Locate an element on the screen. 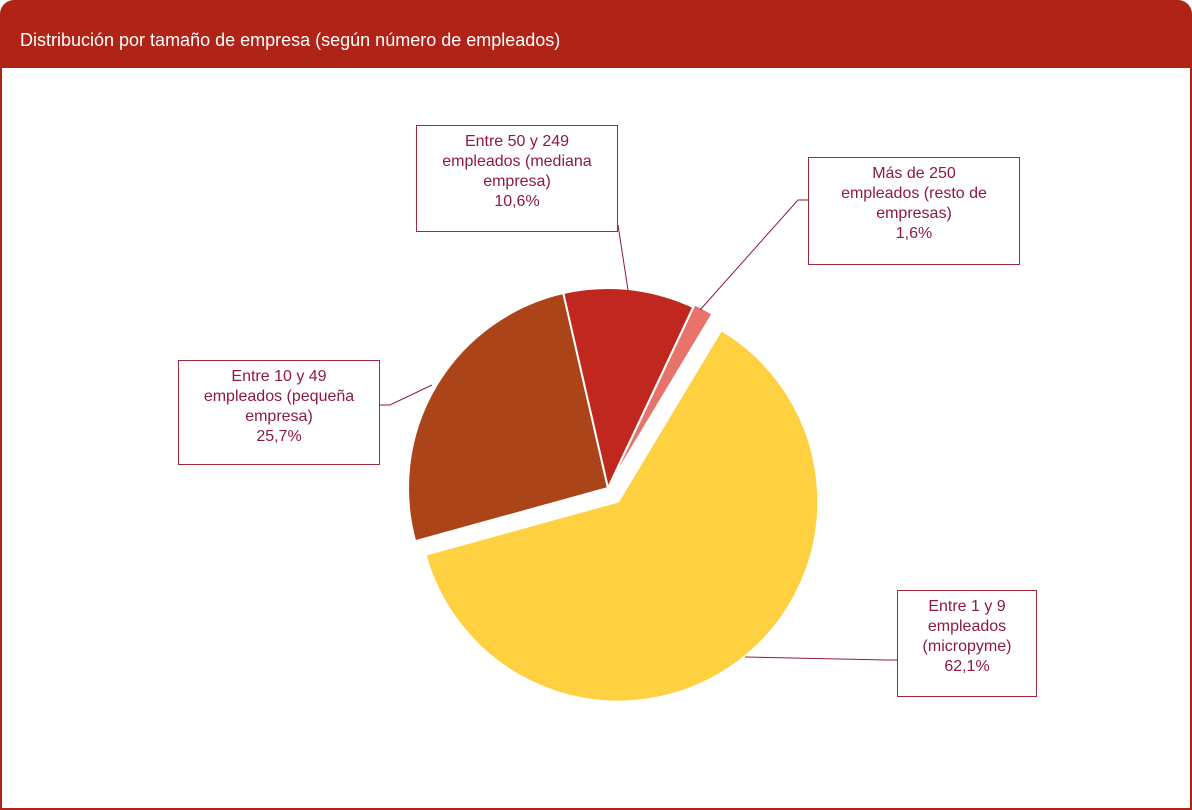 This screenshot has height=810, width=1192. data-label: Entre 1 y 9 empleados (micropyme) 62,1% is located at coordinates (967, 643).